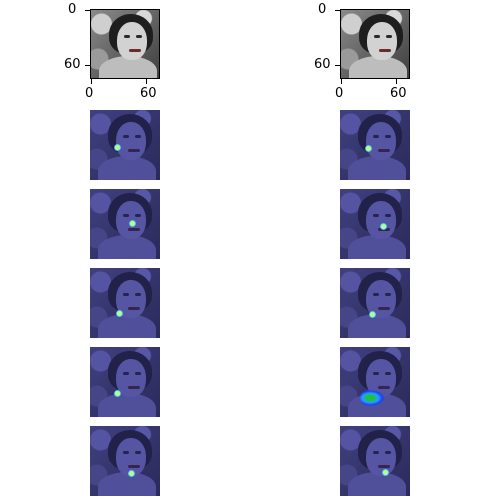  Describe the element at coordinates (125, 44) in the screenshot. I see `original-image-left` at that location.